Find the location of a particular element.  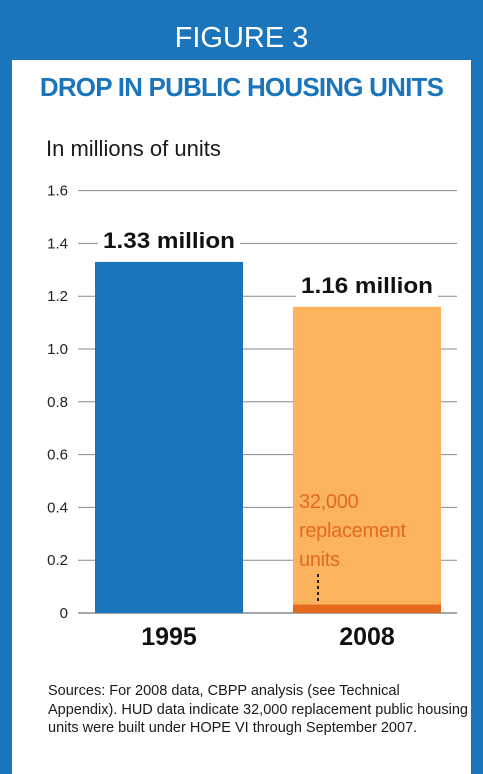

y-tick-label: 0.2 is located at coordinates (57, 560).